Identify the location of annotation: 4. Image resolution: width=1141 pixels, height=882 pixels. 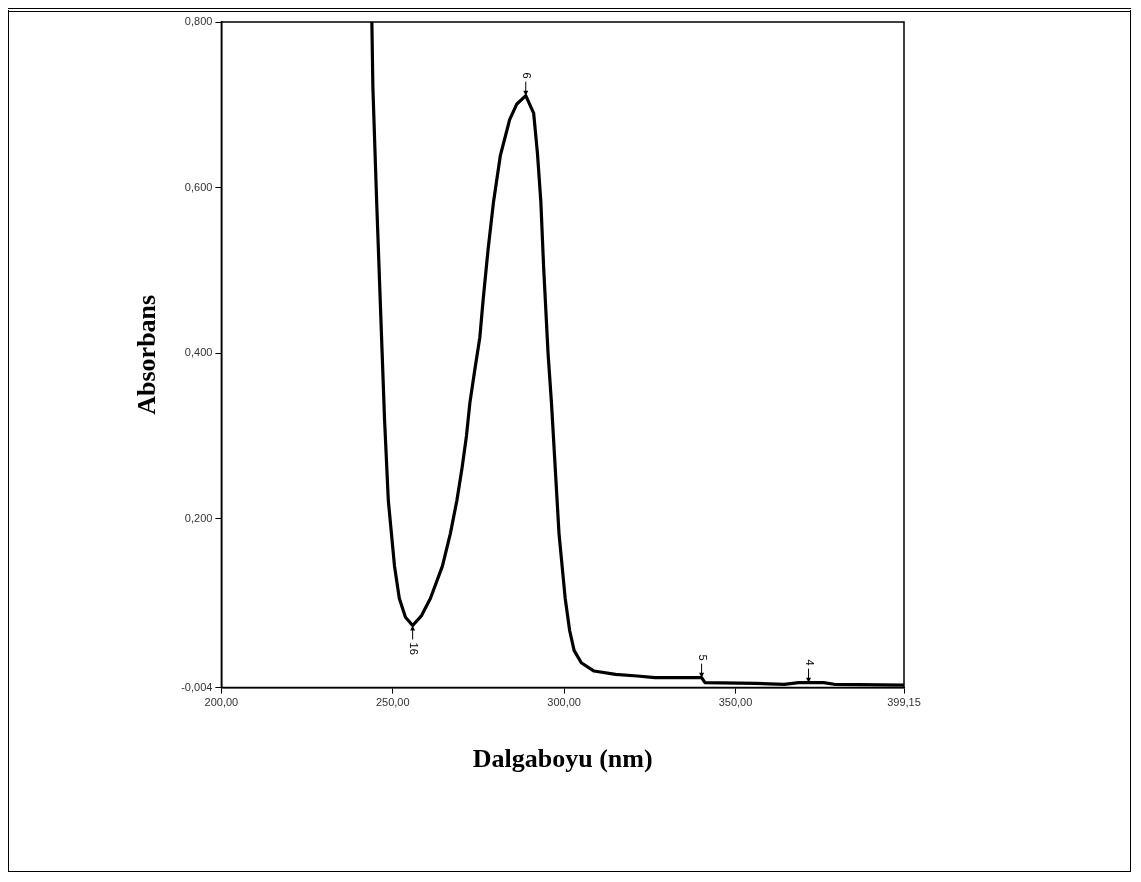
(809, 662).